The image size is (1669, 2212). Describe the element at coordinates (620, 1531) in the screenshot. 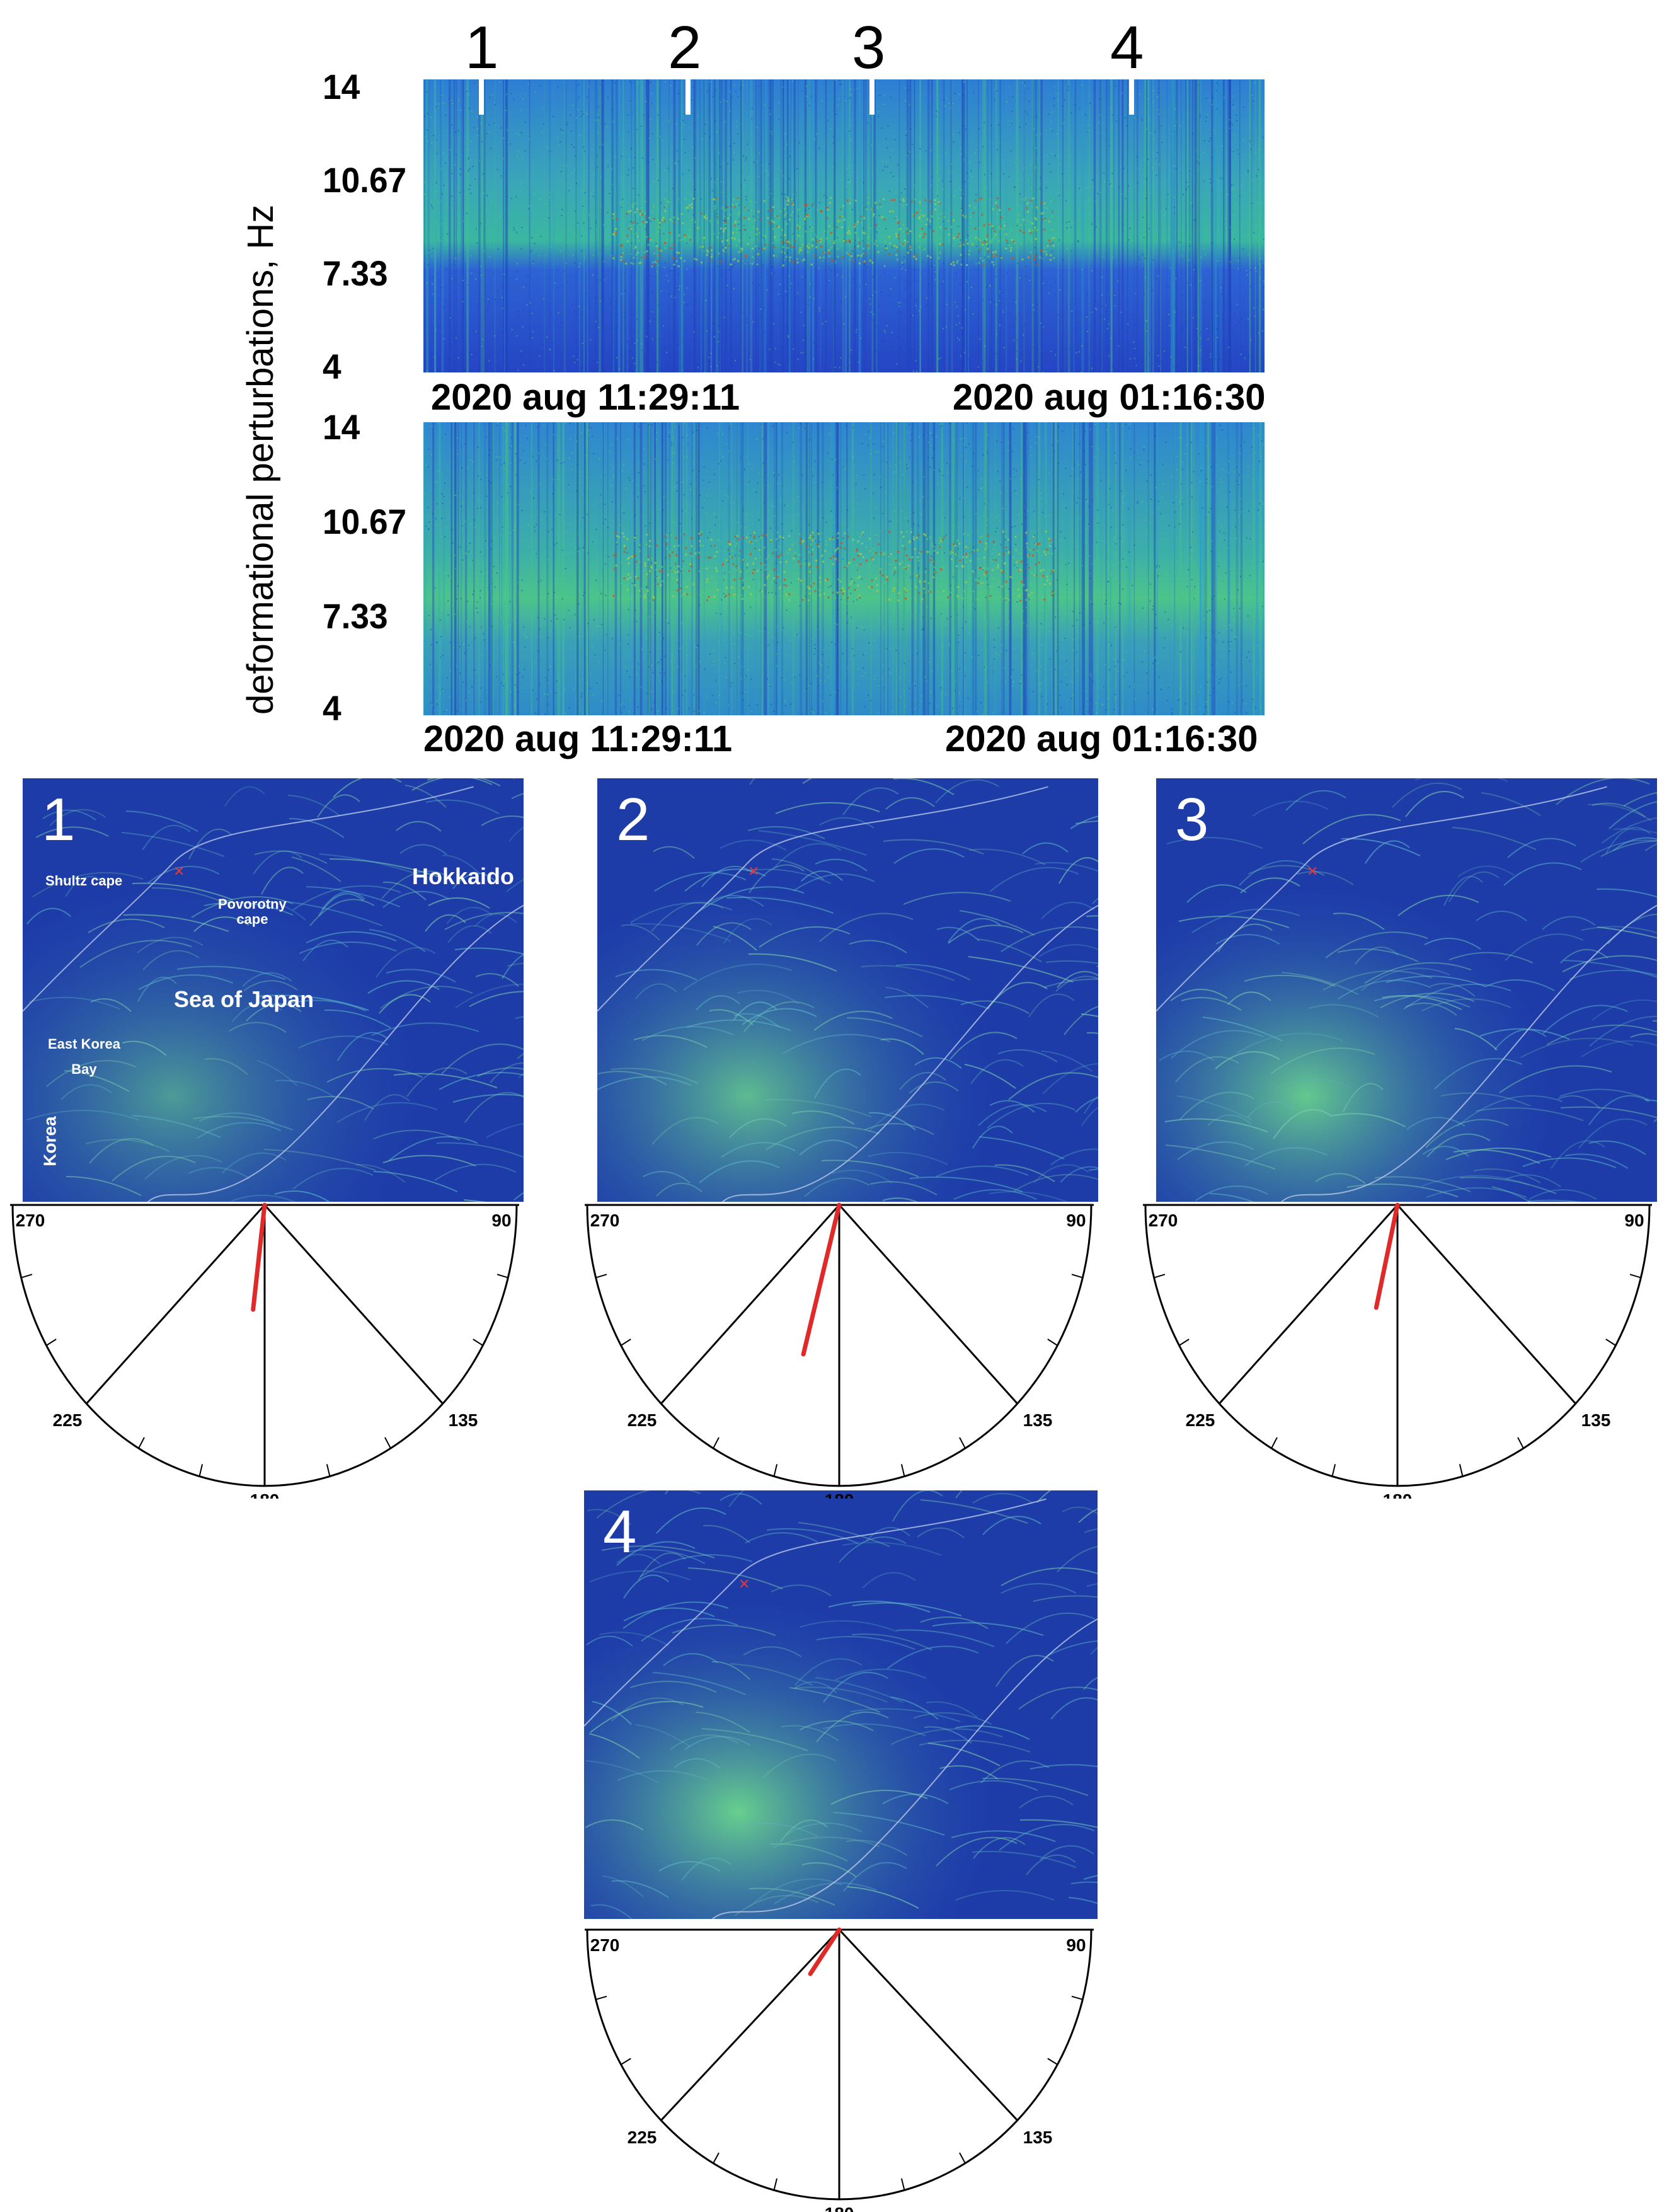

I see `panel-number: 4` at that location.